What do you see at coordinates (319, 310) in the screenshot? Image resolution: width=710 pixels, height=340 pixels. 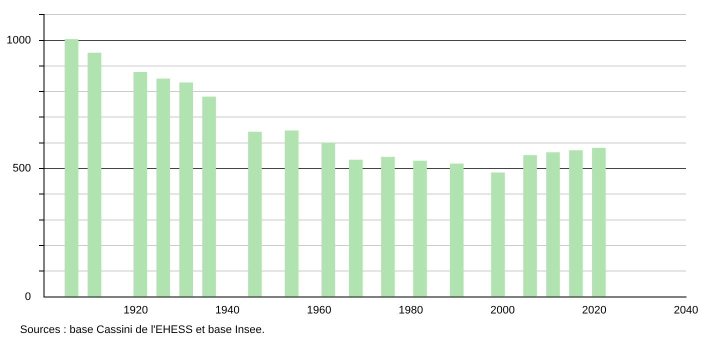 I see `x-tick-label: 1960` at bounding box center [319, 310].